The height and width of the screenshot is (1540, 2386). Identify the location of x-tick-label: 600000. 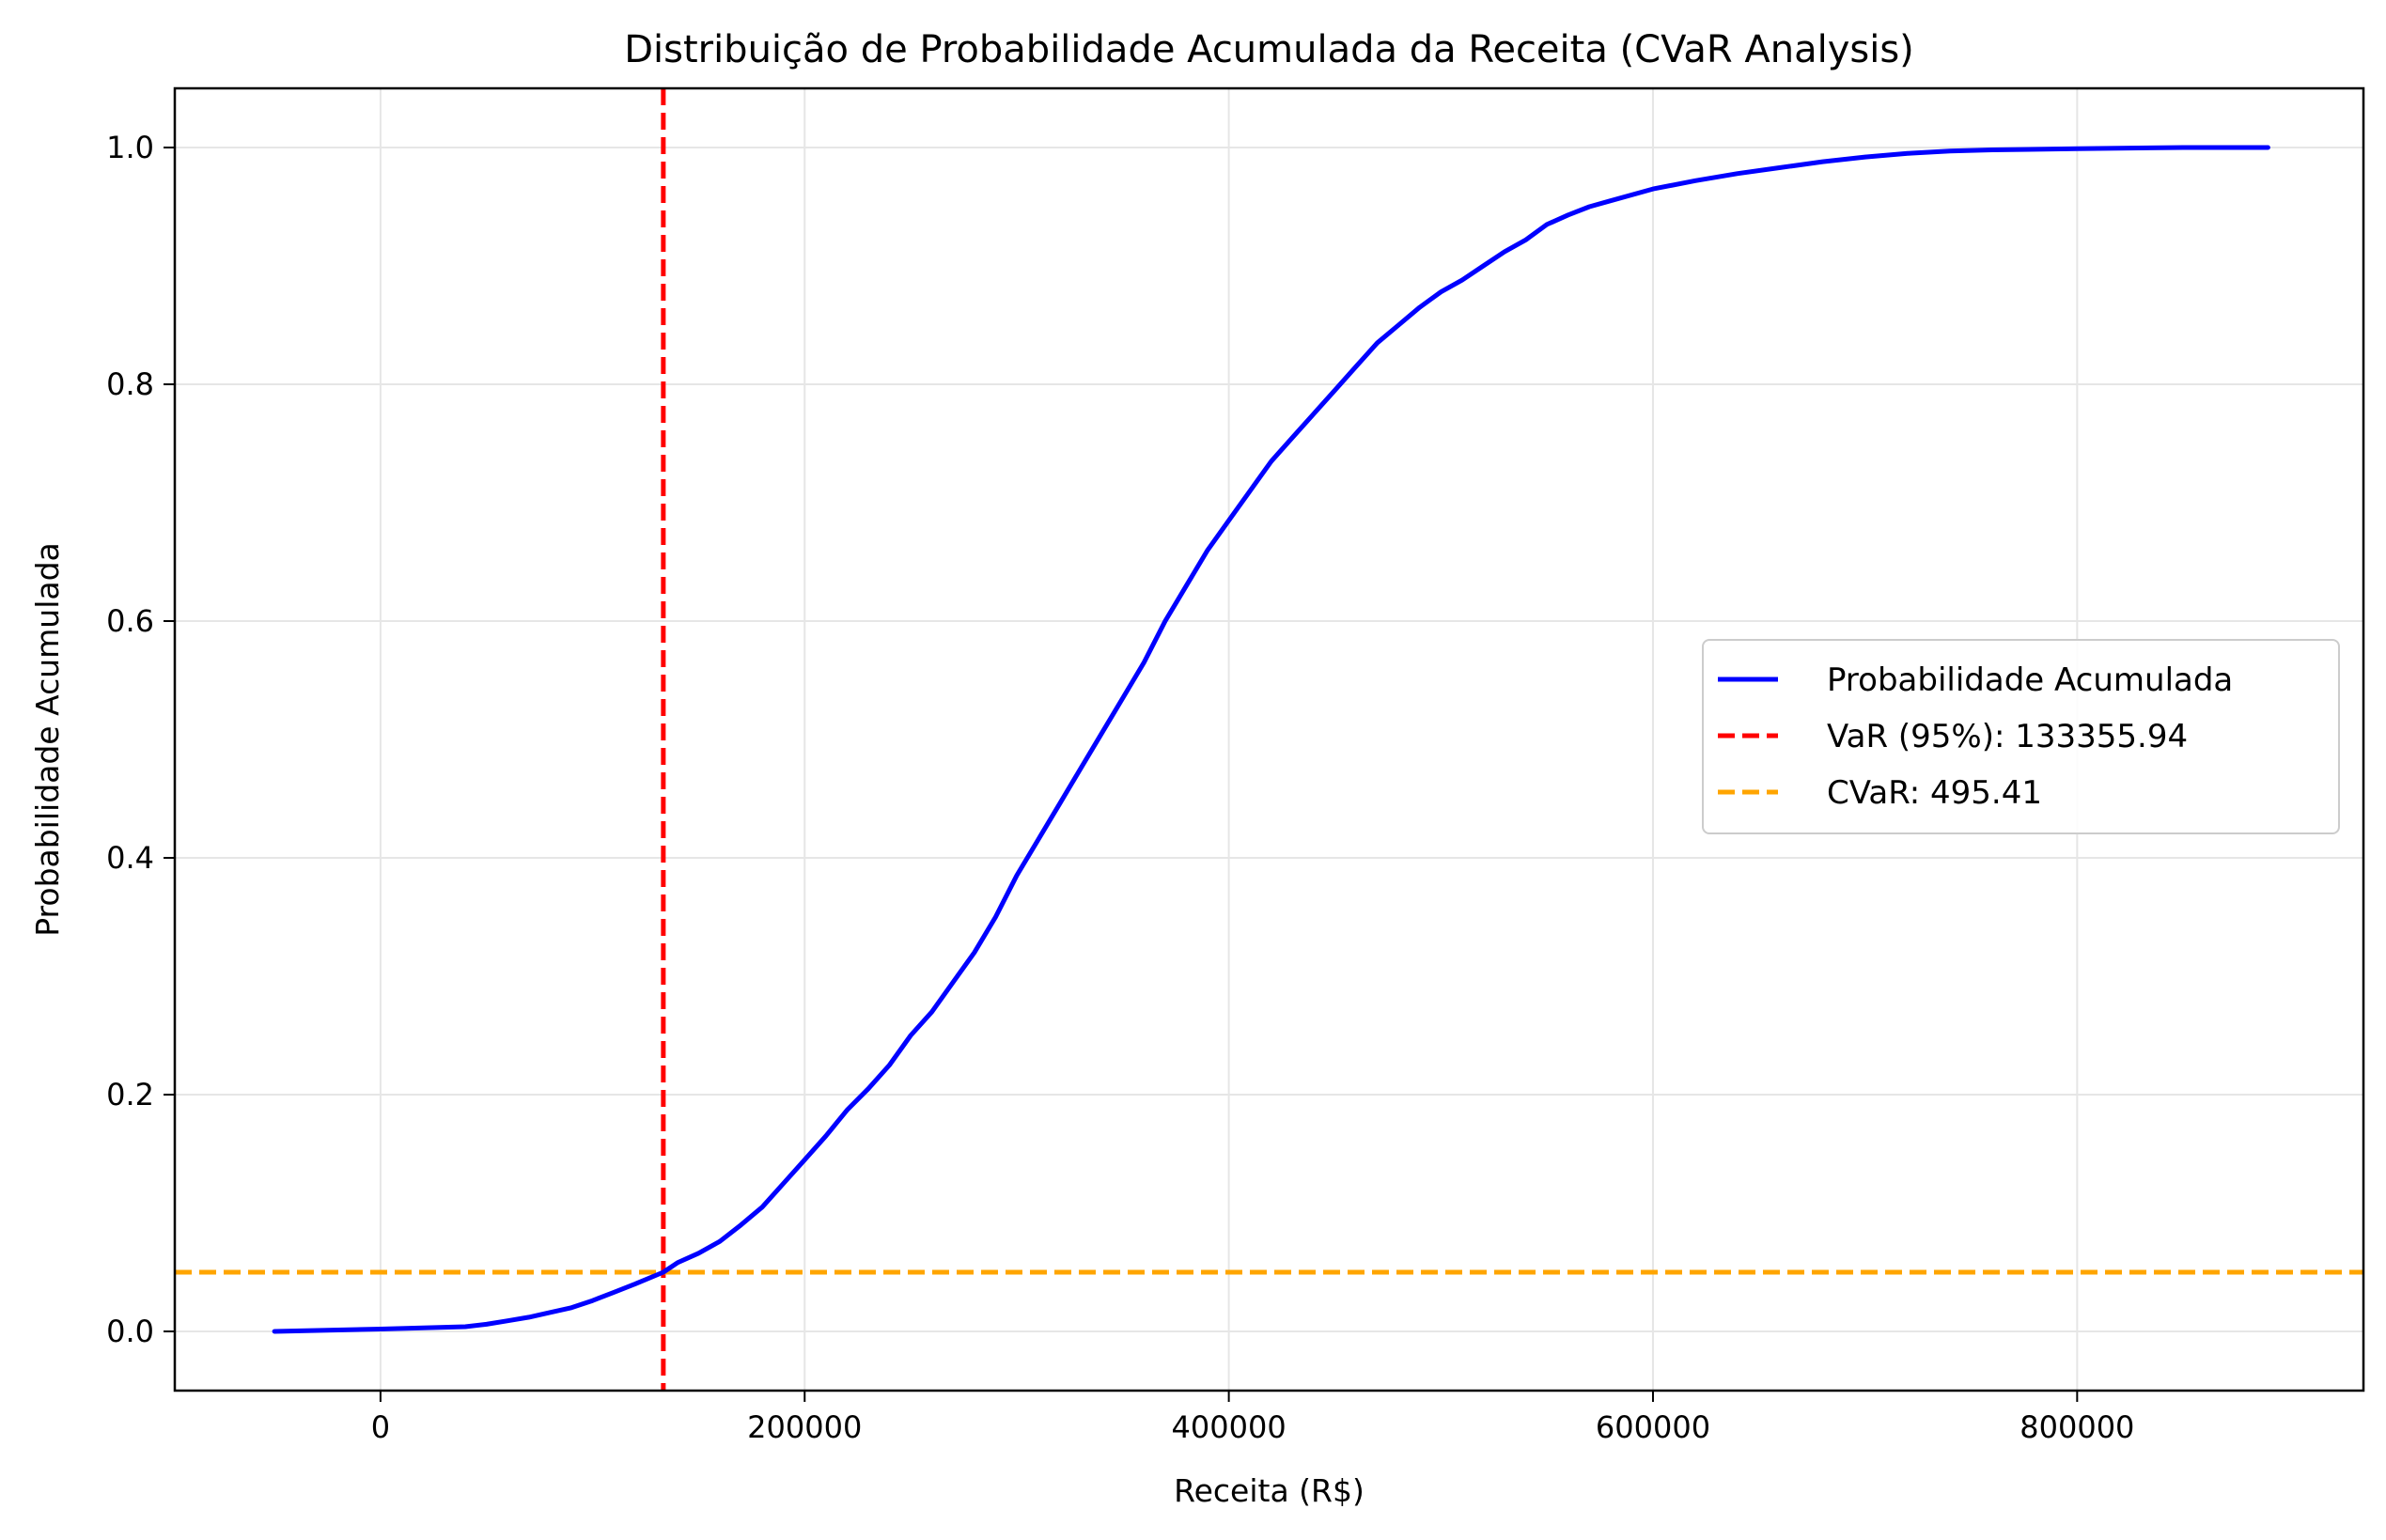
(1653, 1427).